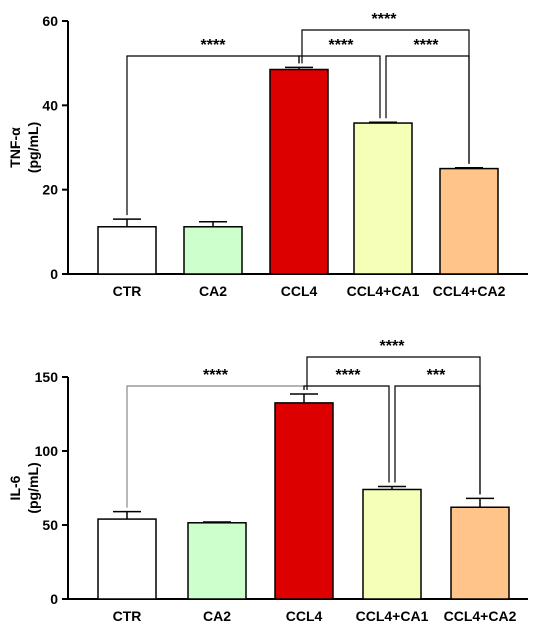 This screenshot has height=633, width=550. Describe the element at coordinates (50, 525) in the screenshot. I see `y-tick-label: 50` at that location.